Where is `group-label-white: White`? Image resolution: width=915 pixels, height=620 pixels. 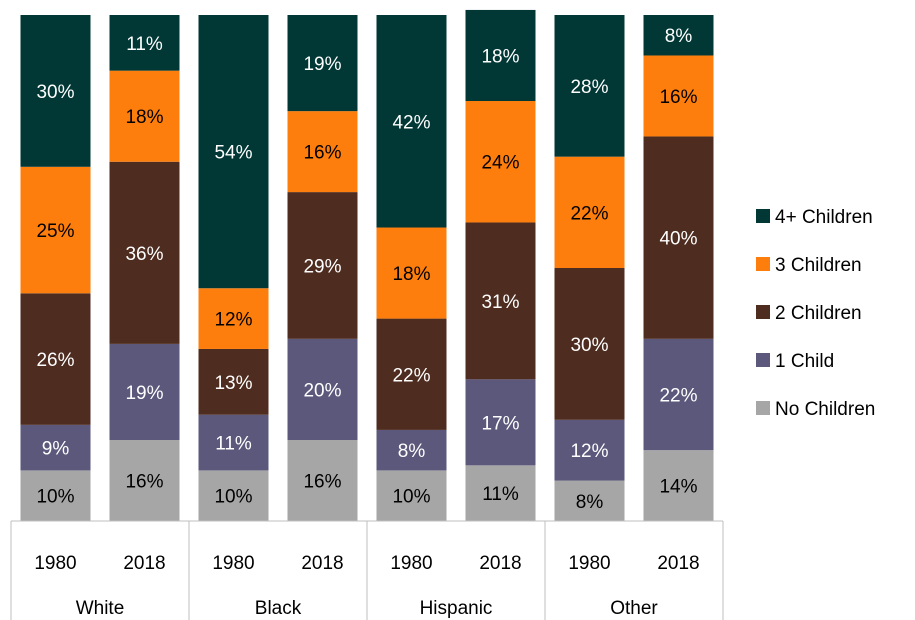 group-label-white: White is located at coordinates (100, 608).